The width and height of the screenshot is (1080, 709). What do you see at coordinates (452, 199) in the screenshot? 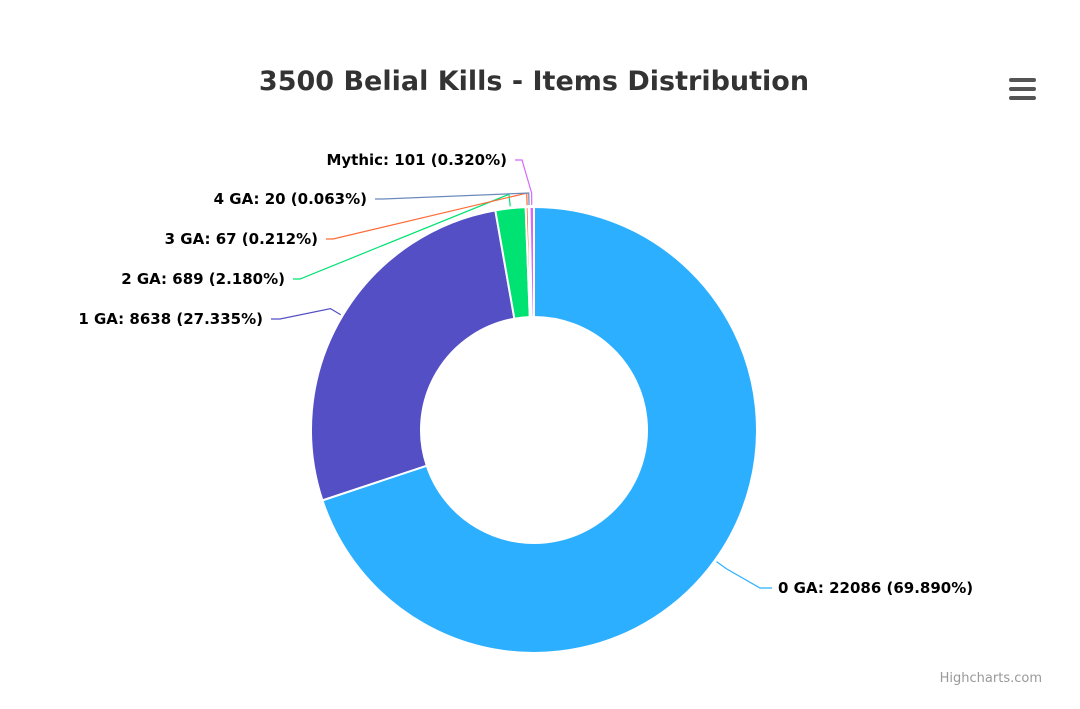
I see `connector-4-ga` at bounding box center [452, 199].